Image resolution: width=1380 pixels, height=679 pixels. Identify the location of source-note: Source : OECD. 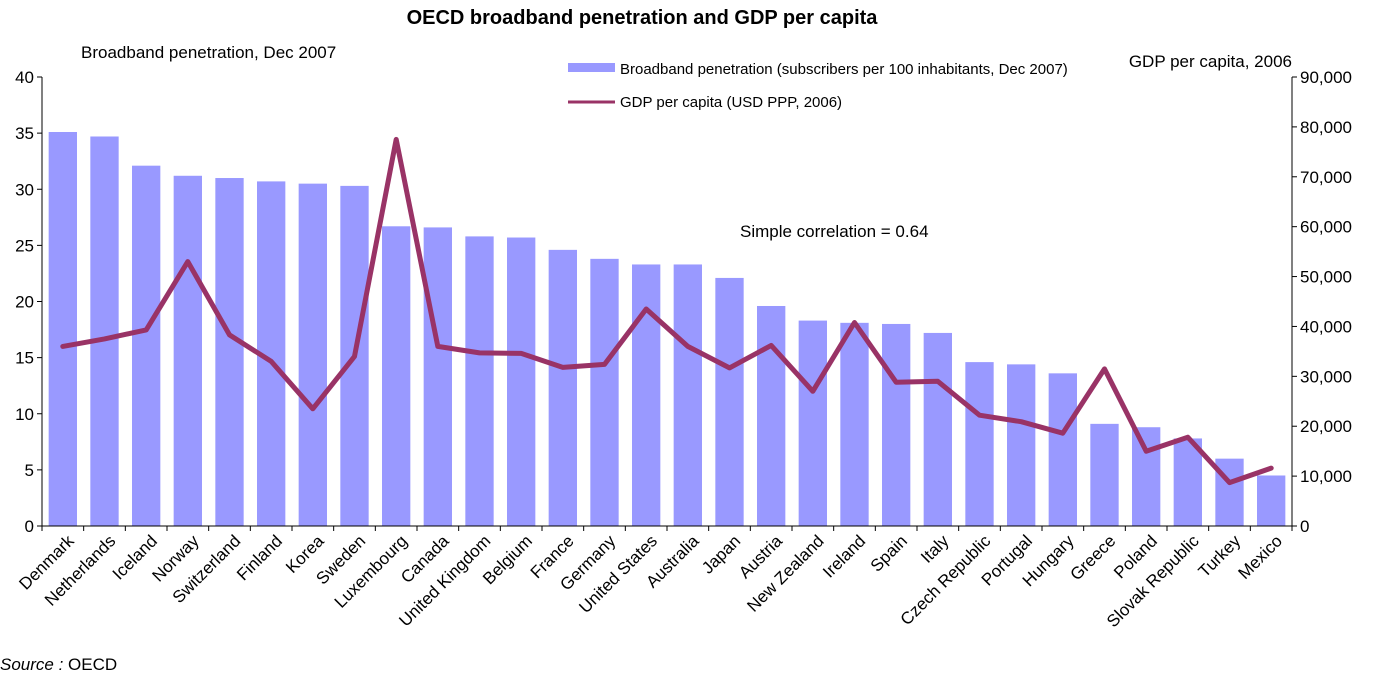
(58, 665).